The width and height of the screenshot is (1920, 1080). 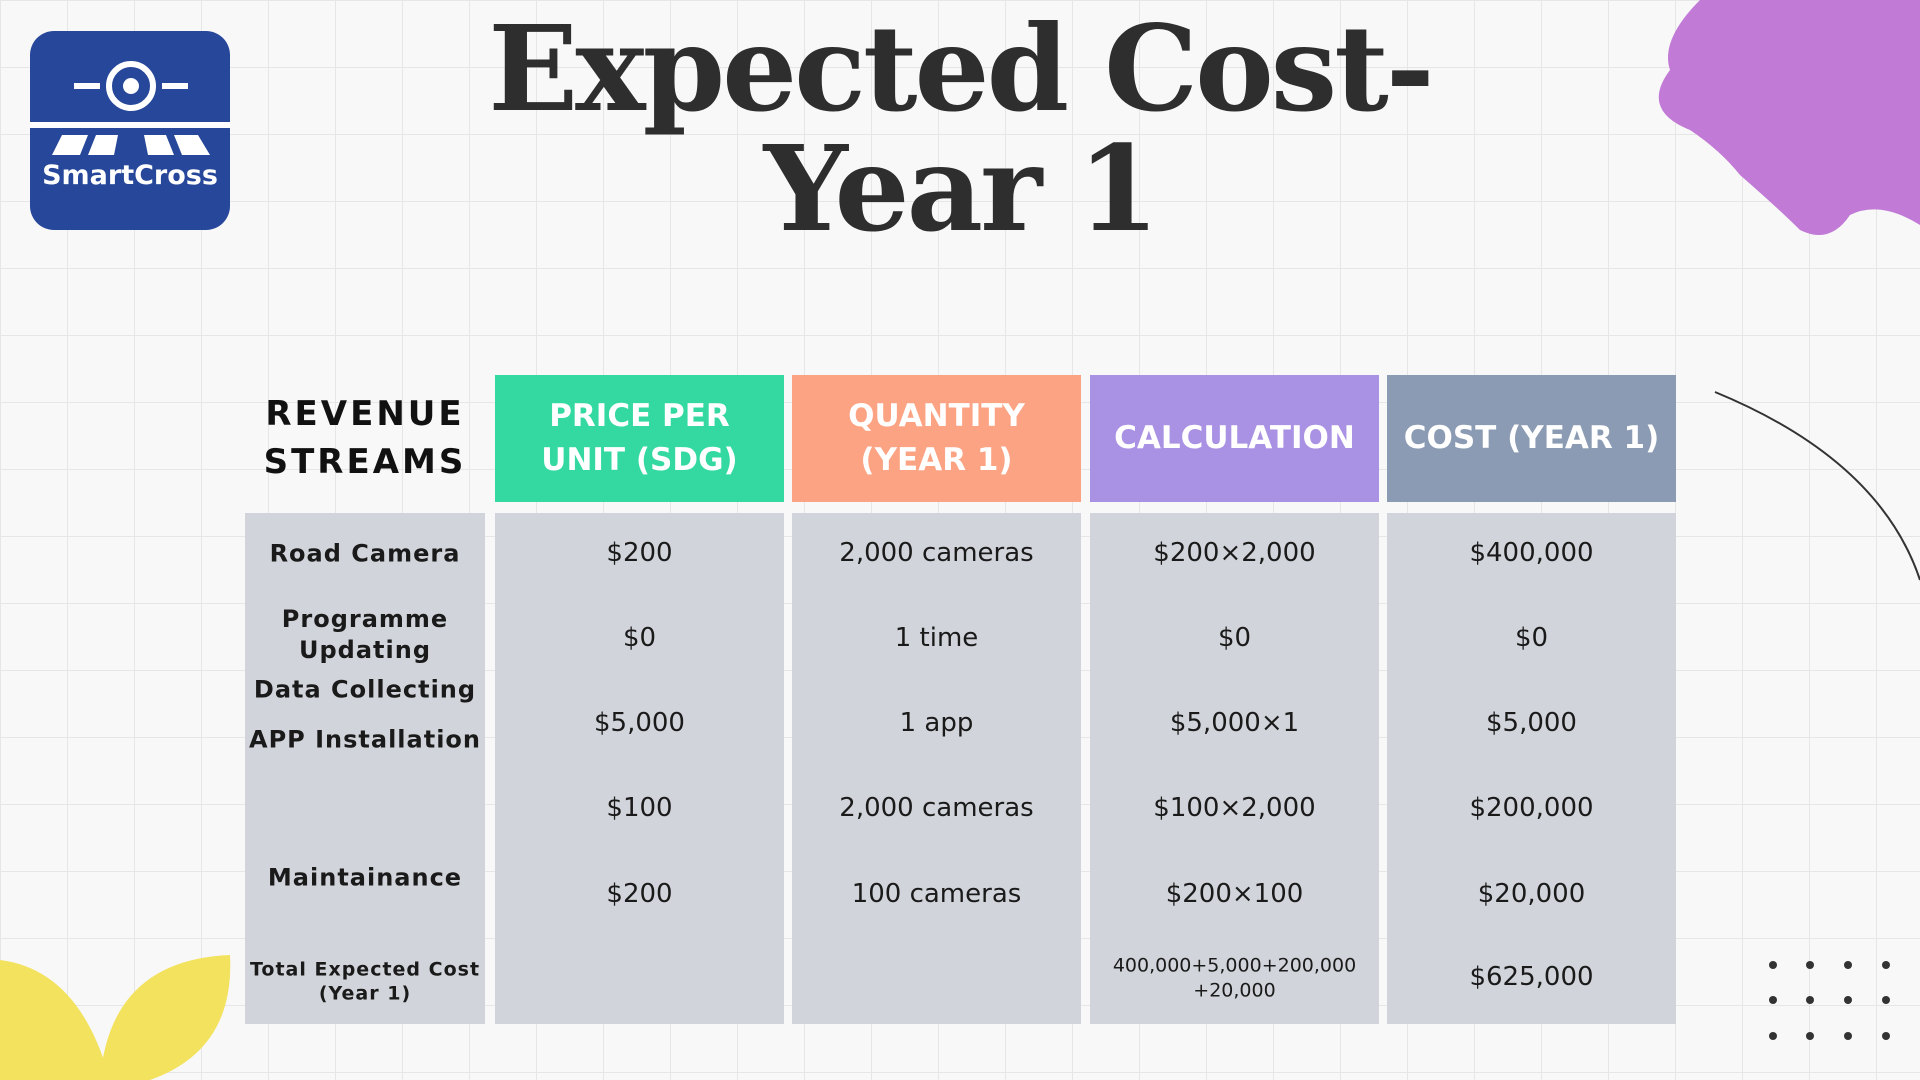 What do you see at coordinates (936, 894) in the screenshot?
I see `cell: 100 cameras` at bounding box center [936, 894].